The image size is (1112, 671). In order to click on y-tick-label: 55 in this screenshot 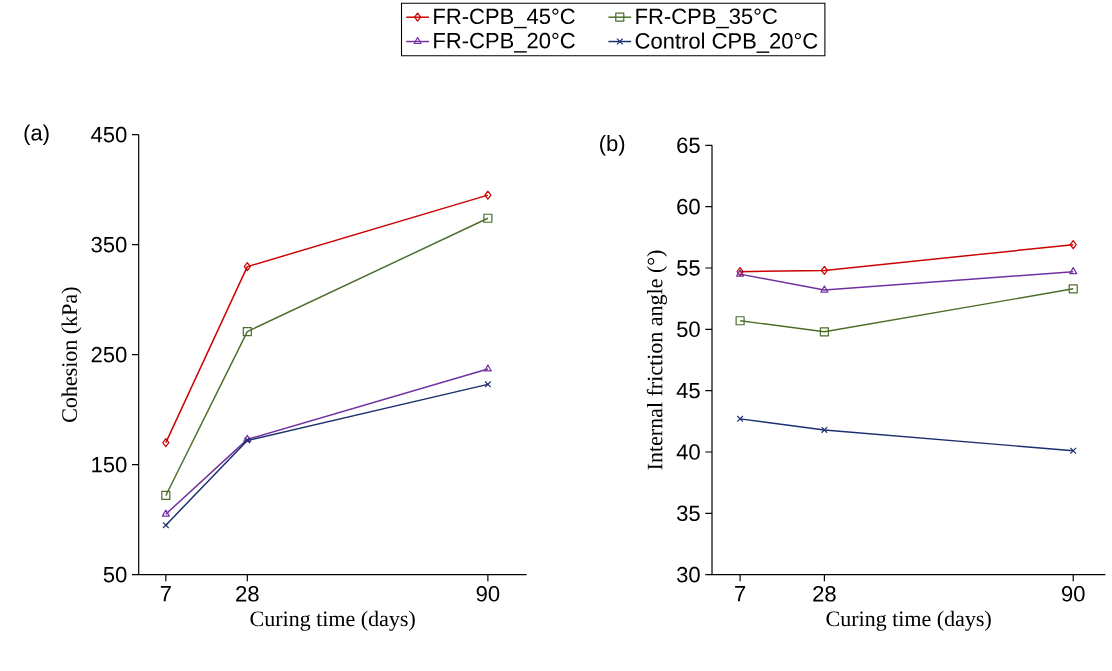, I will do `click(688, 268)`.